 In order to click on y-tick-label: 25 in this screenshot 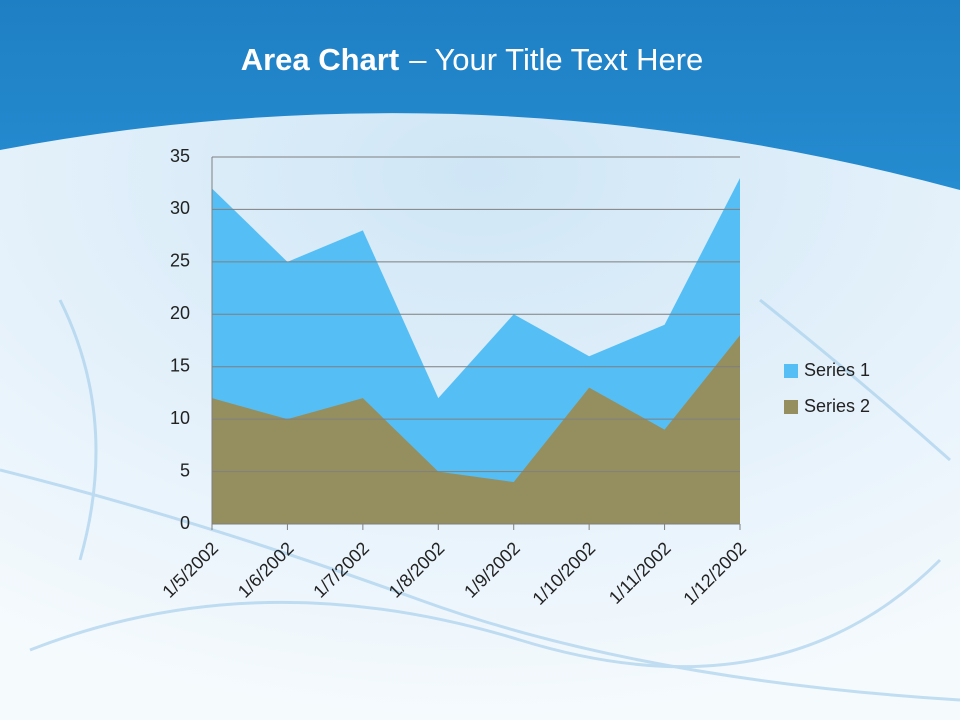, I will do `click(180, 261)`.